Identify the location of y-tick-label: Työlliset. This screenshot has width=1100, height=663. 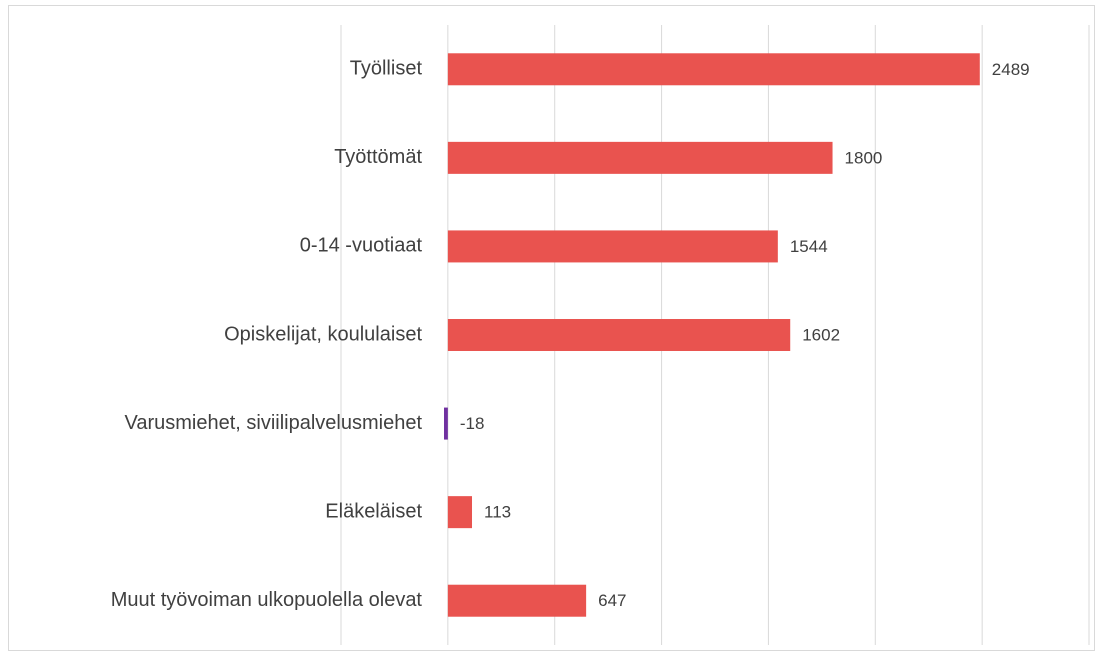
(386, 69).